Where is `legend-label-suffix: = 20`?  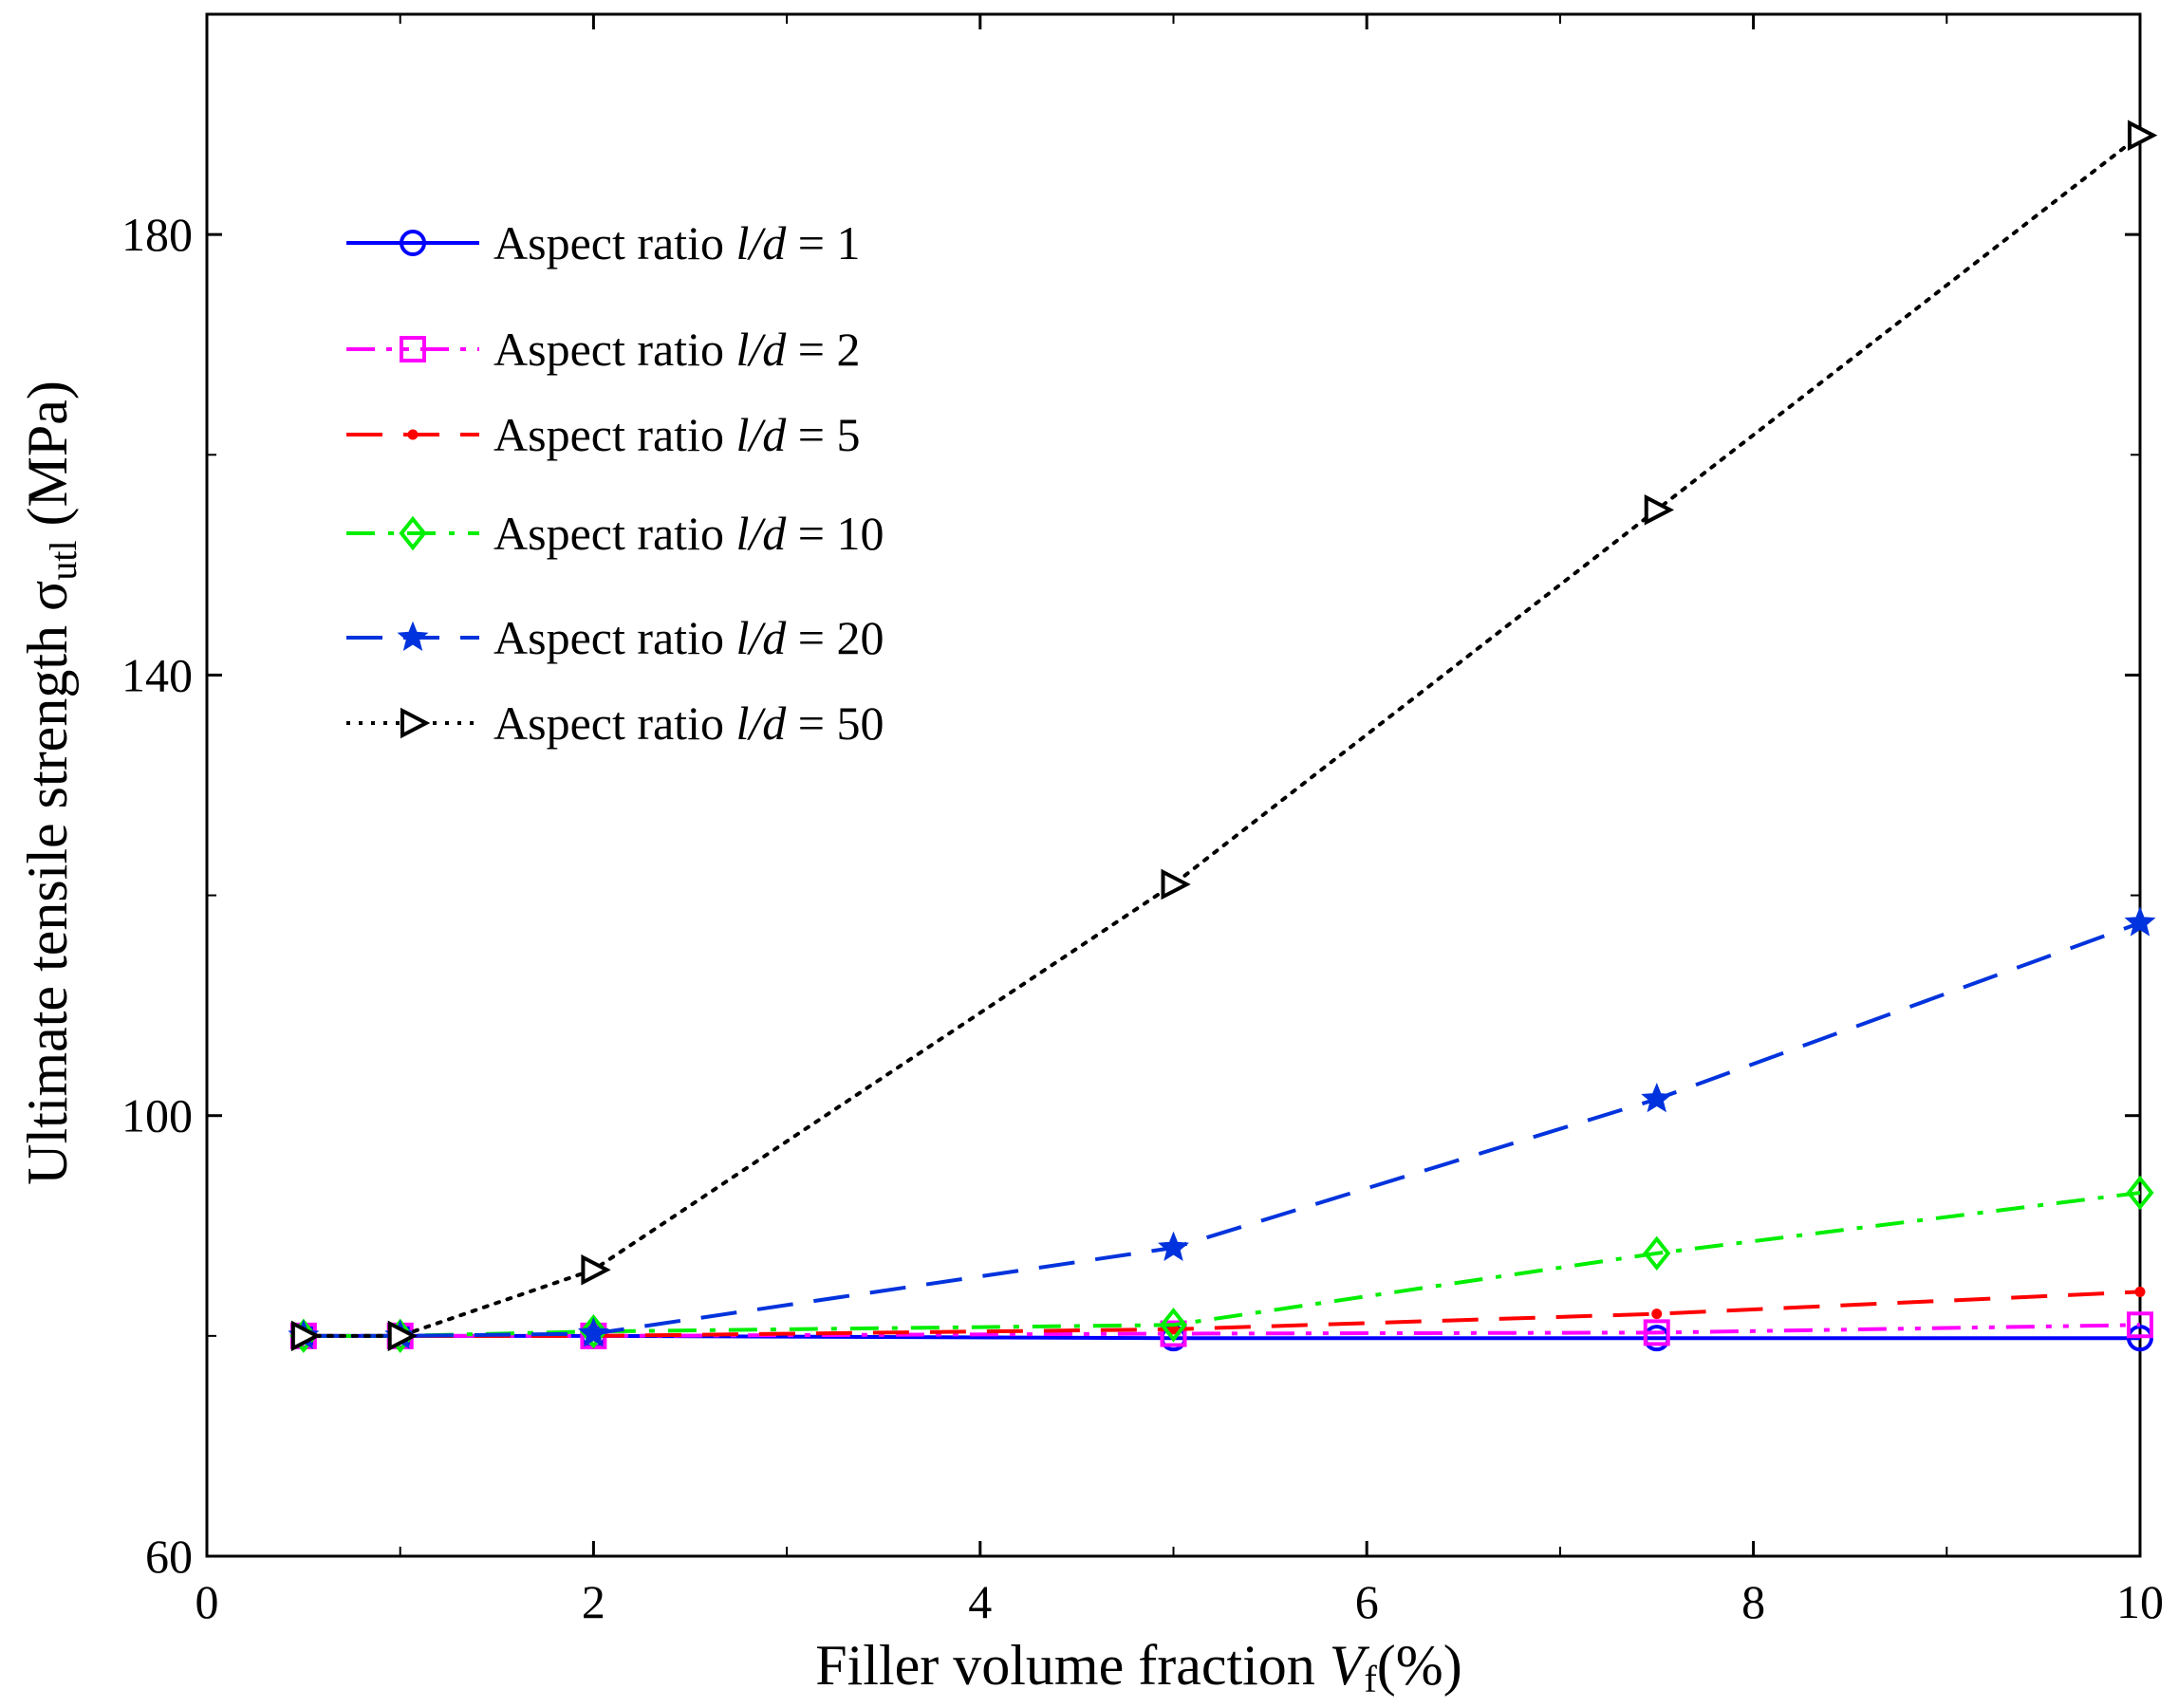
legend-label-suffix: = 20 is located at coordinates (835, 638).